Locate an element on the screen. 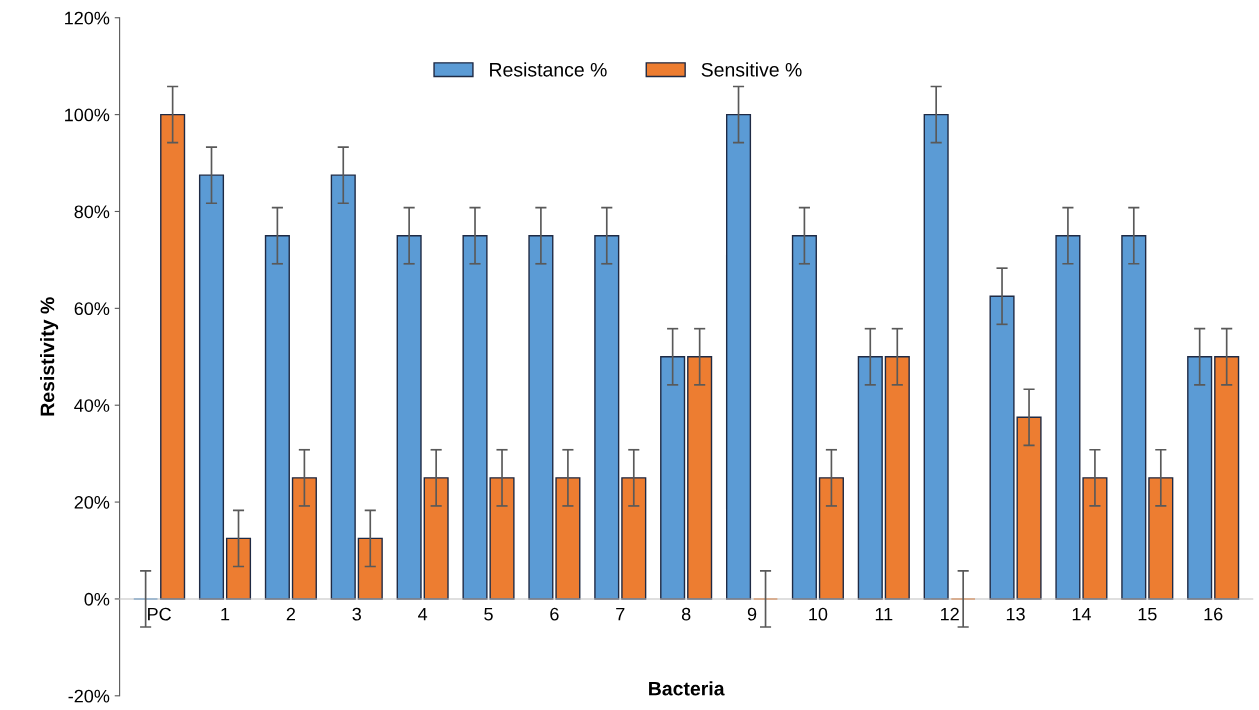  x-tick-label: PC is located at coordinates (159, 614).